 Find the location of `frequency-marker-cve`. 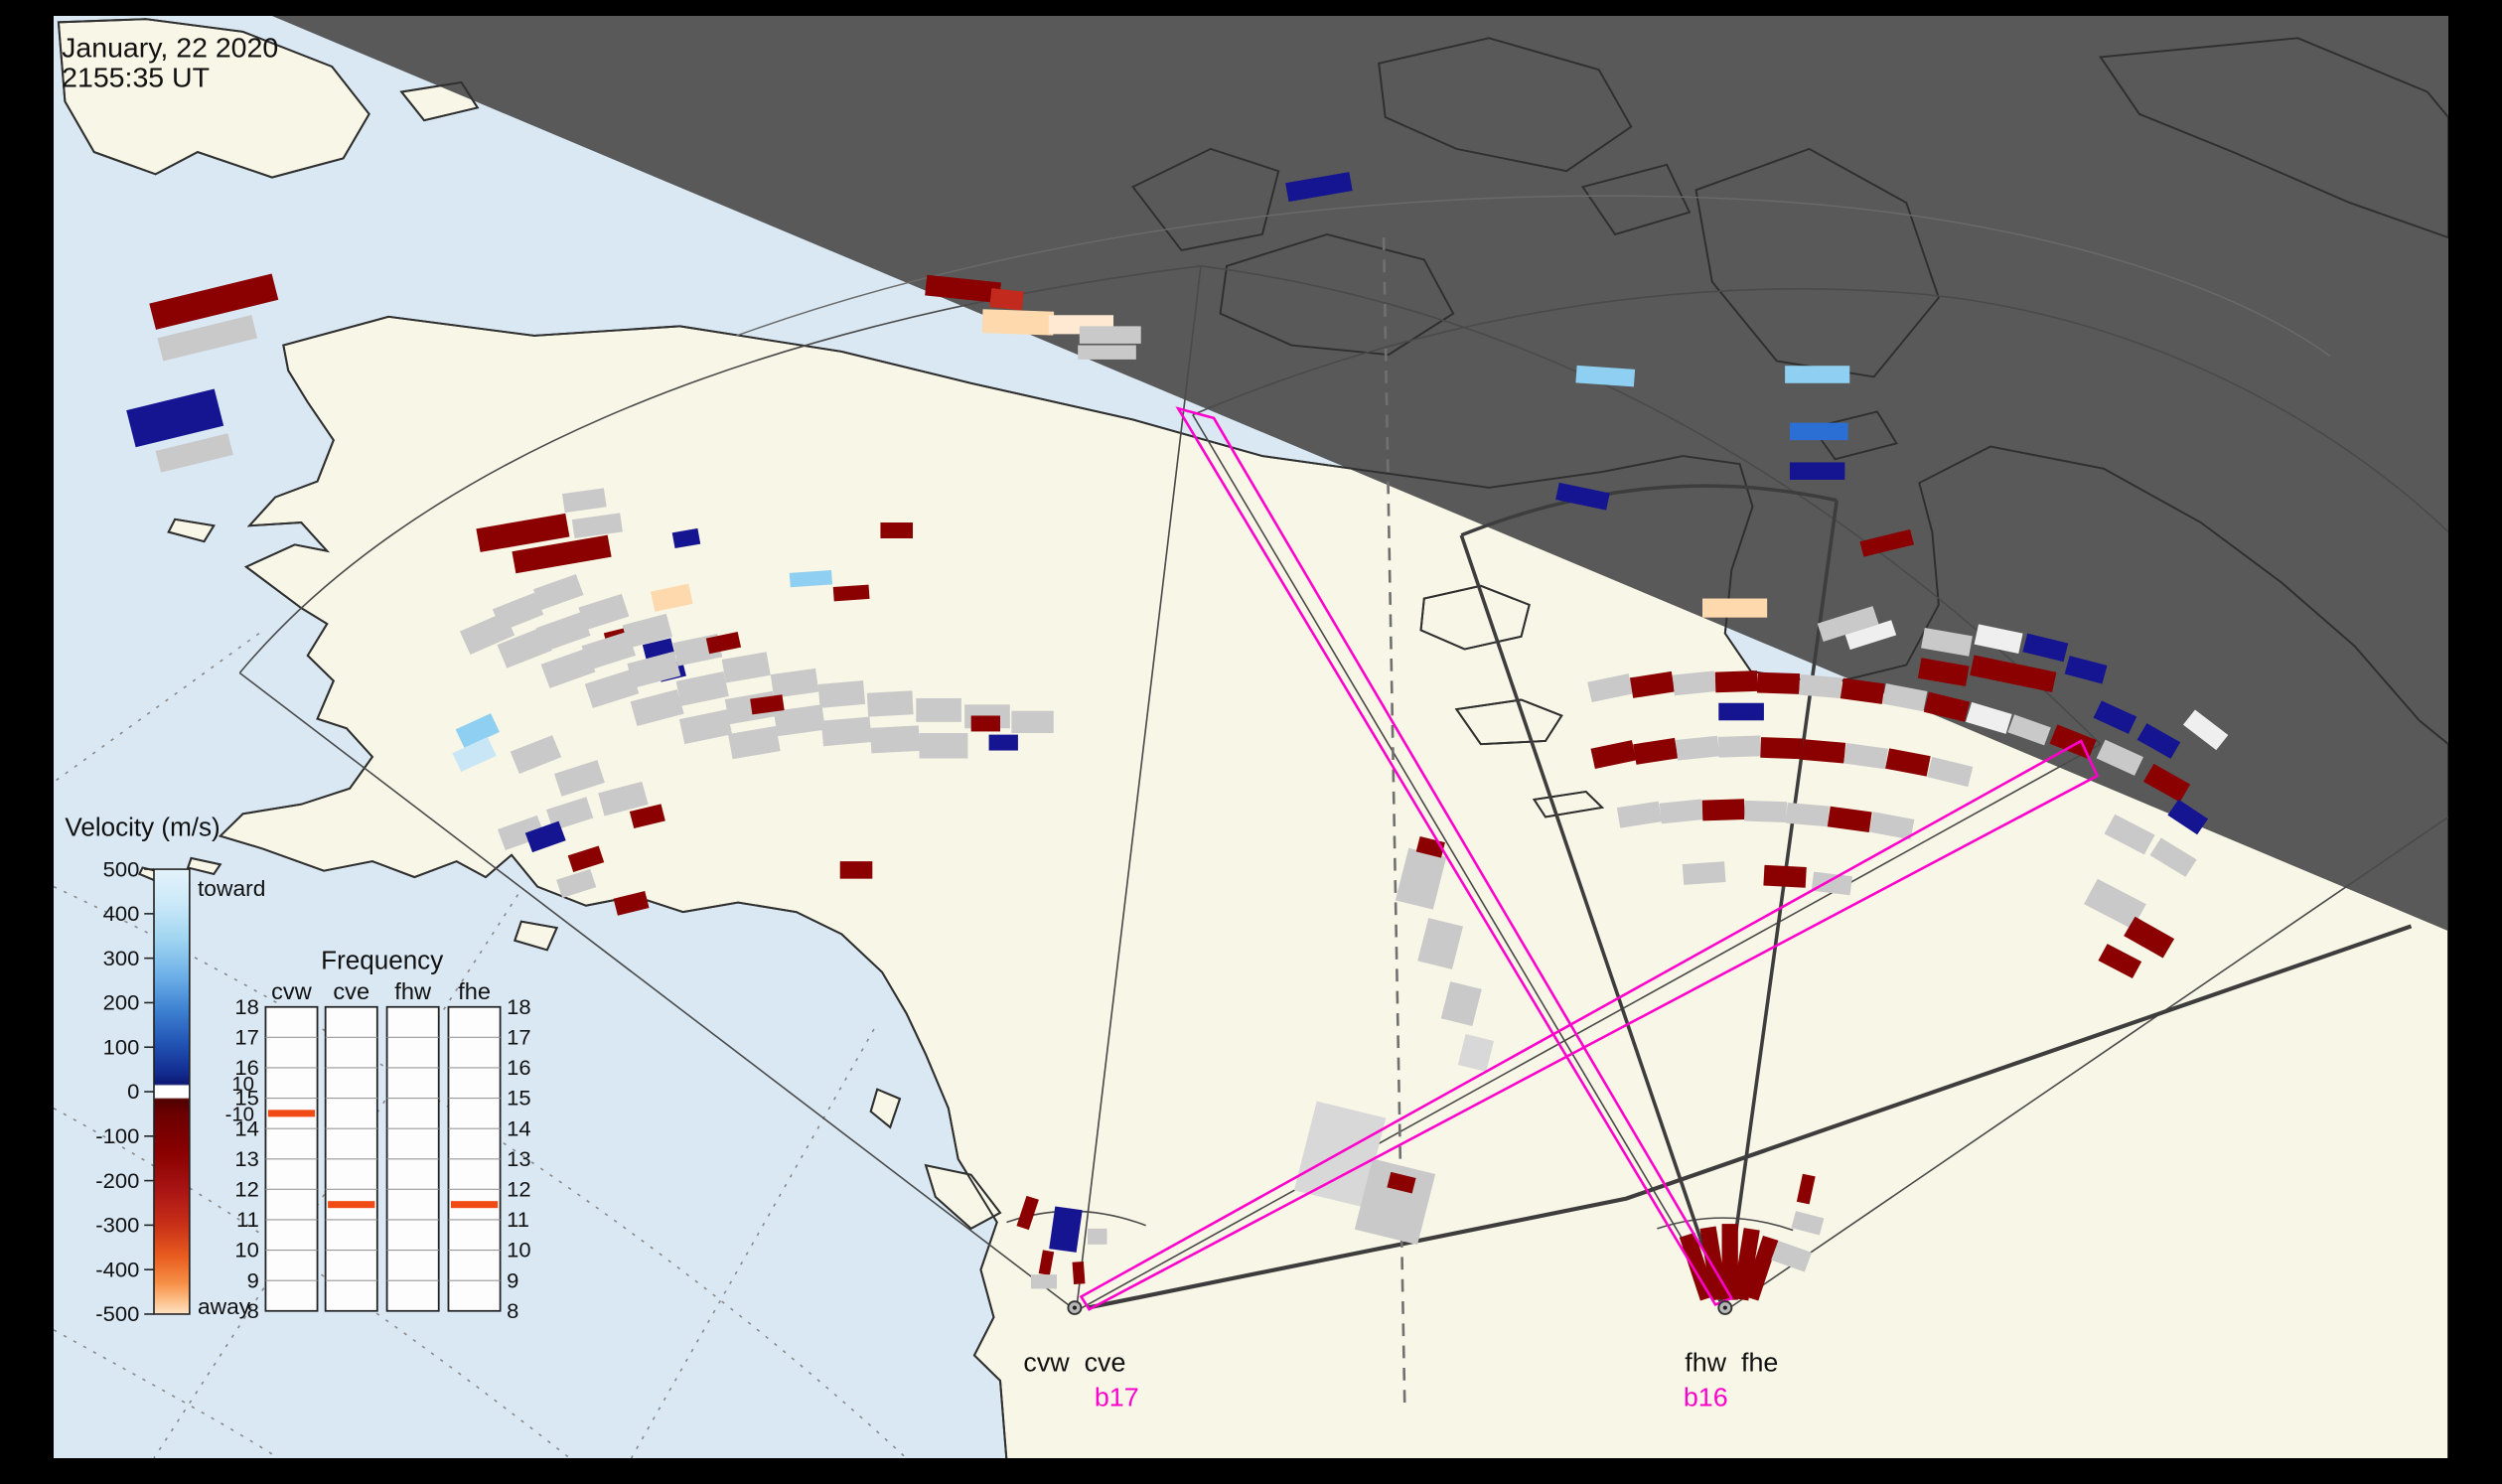

frequency-marker-cve is located at coordinates (351, 1205).